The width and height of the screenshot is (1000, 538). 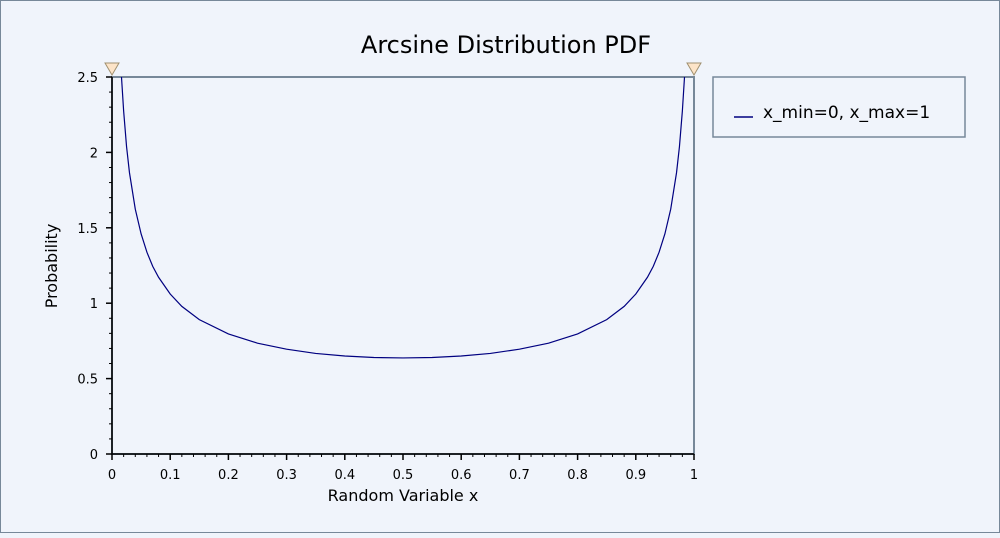 I want to click on x-tick-label: 0.9, so click(x=635, y=475).